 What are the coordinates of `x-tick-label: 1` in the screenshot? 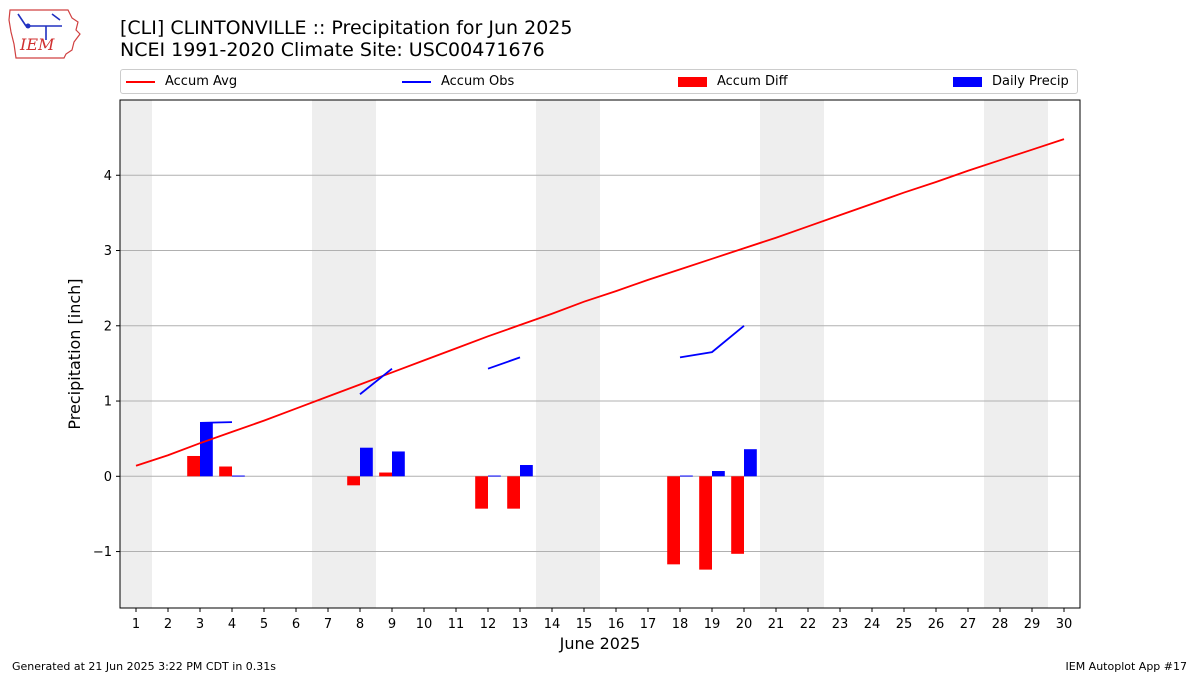 It's located at (136, 624).